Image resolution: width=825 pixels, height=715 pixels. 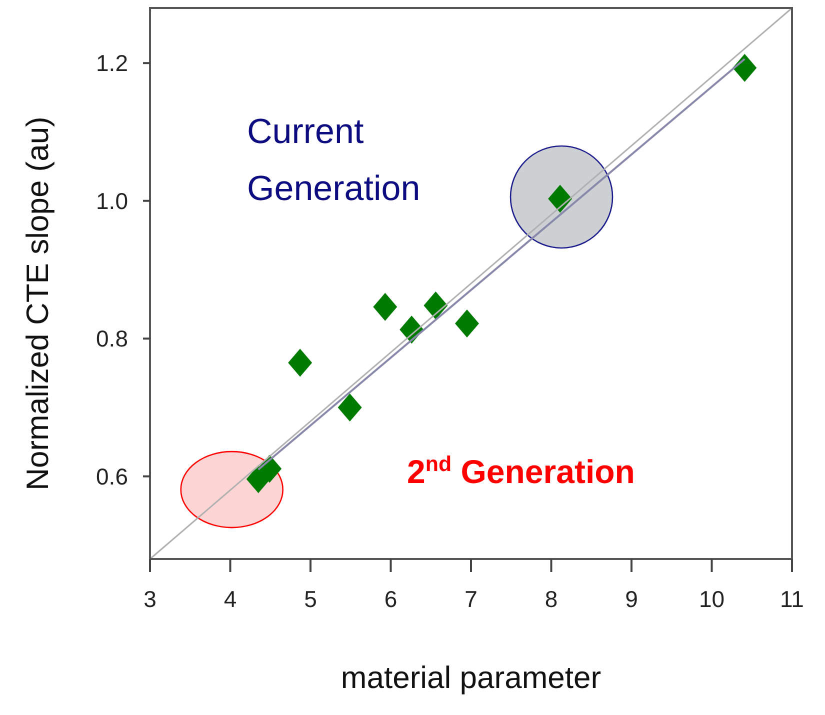 I want to click on annotation: Current Generation, so click(x=333, y=160).